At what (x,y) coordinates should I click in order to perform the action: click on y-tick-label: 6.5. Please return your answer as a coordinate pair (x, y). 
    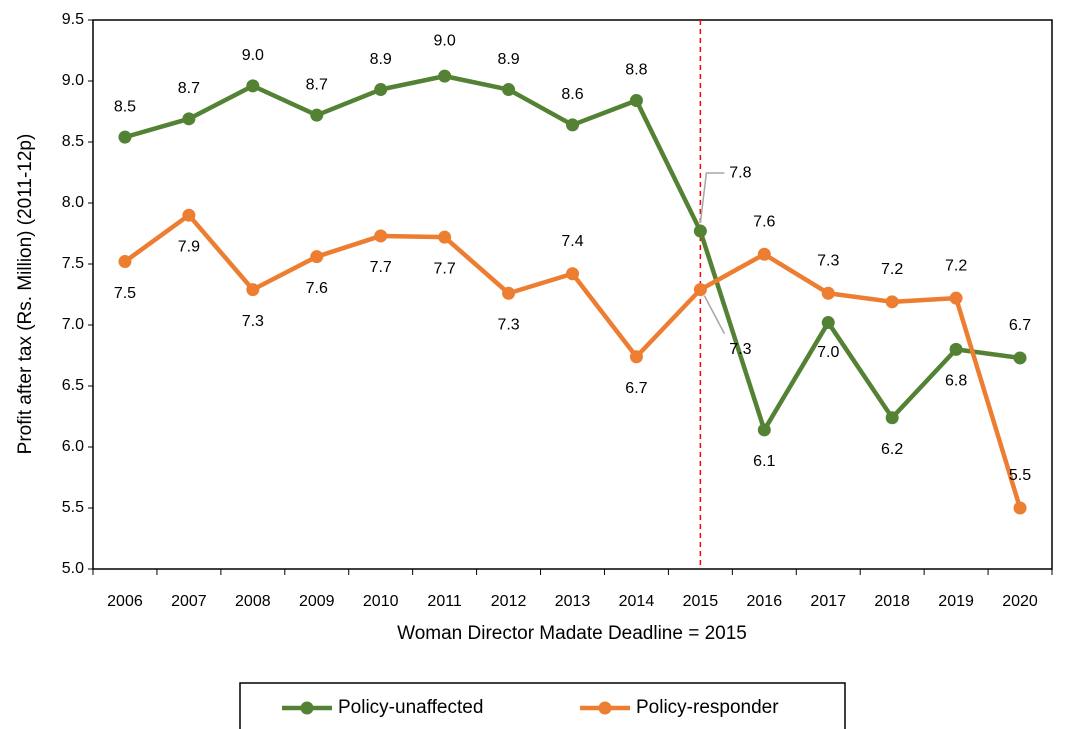
    Looking at the image, I should click on (73, 385).